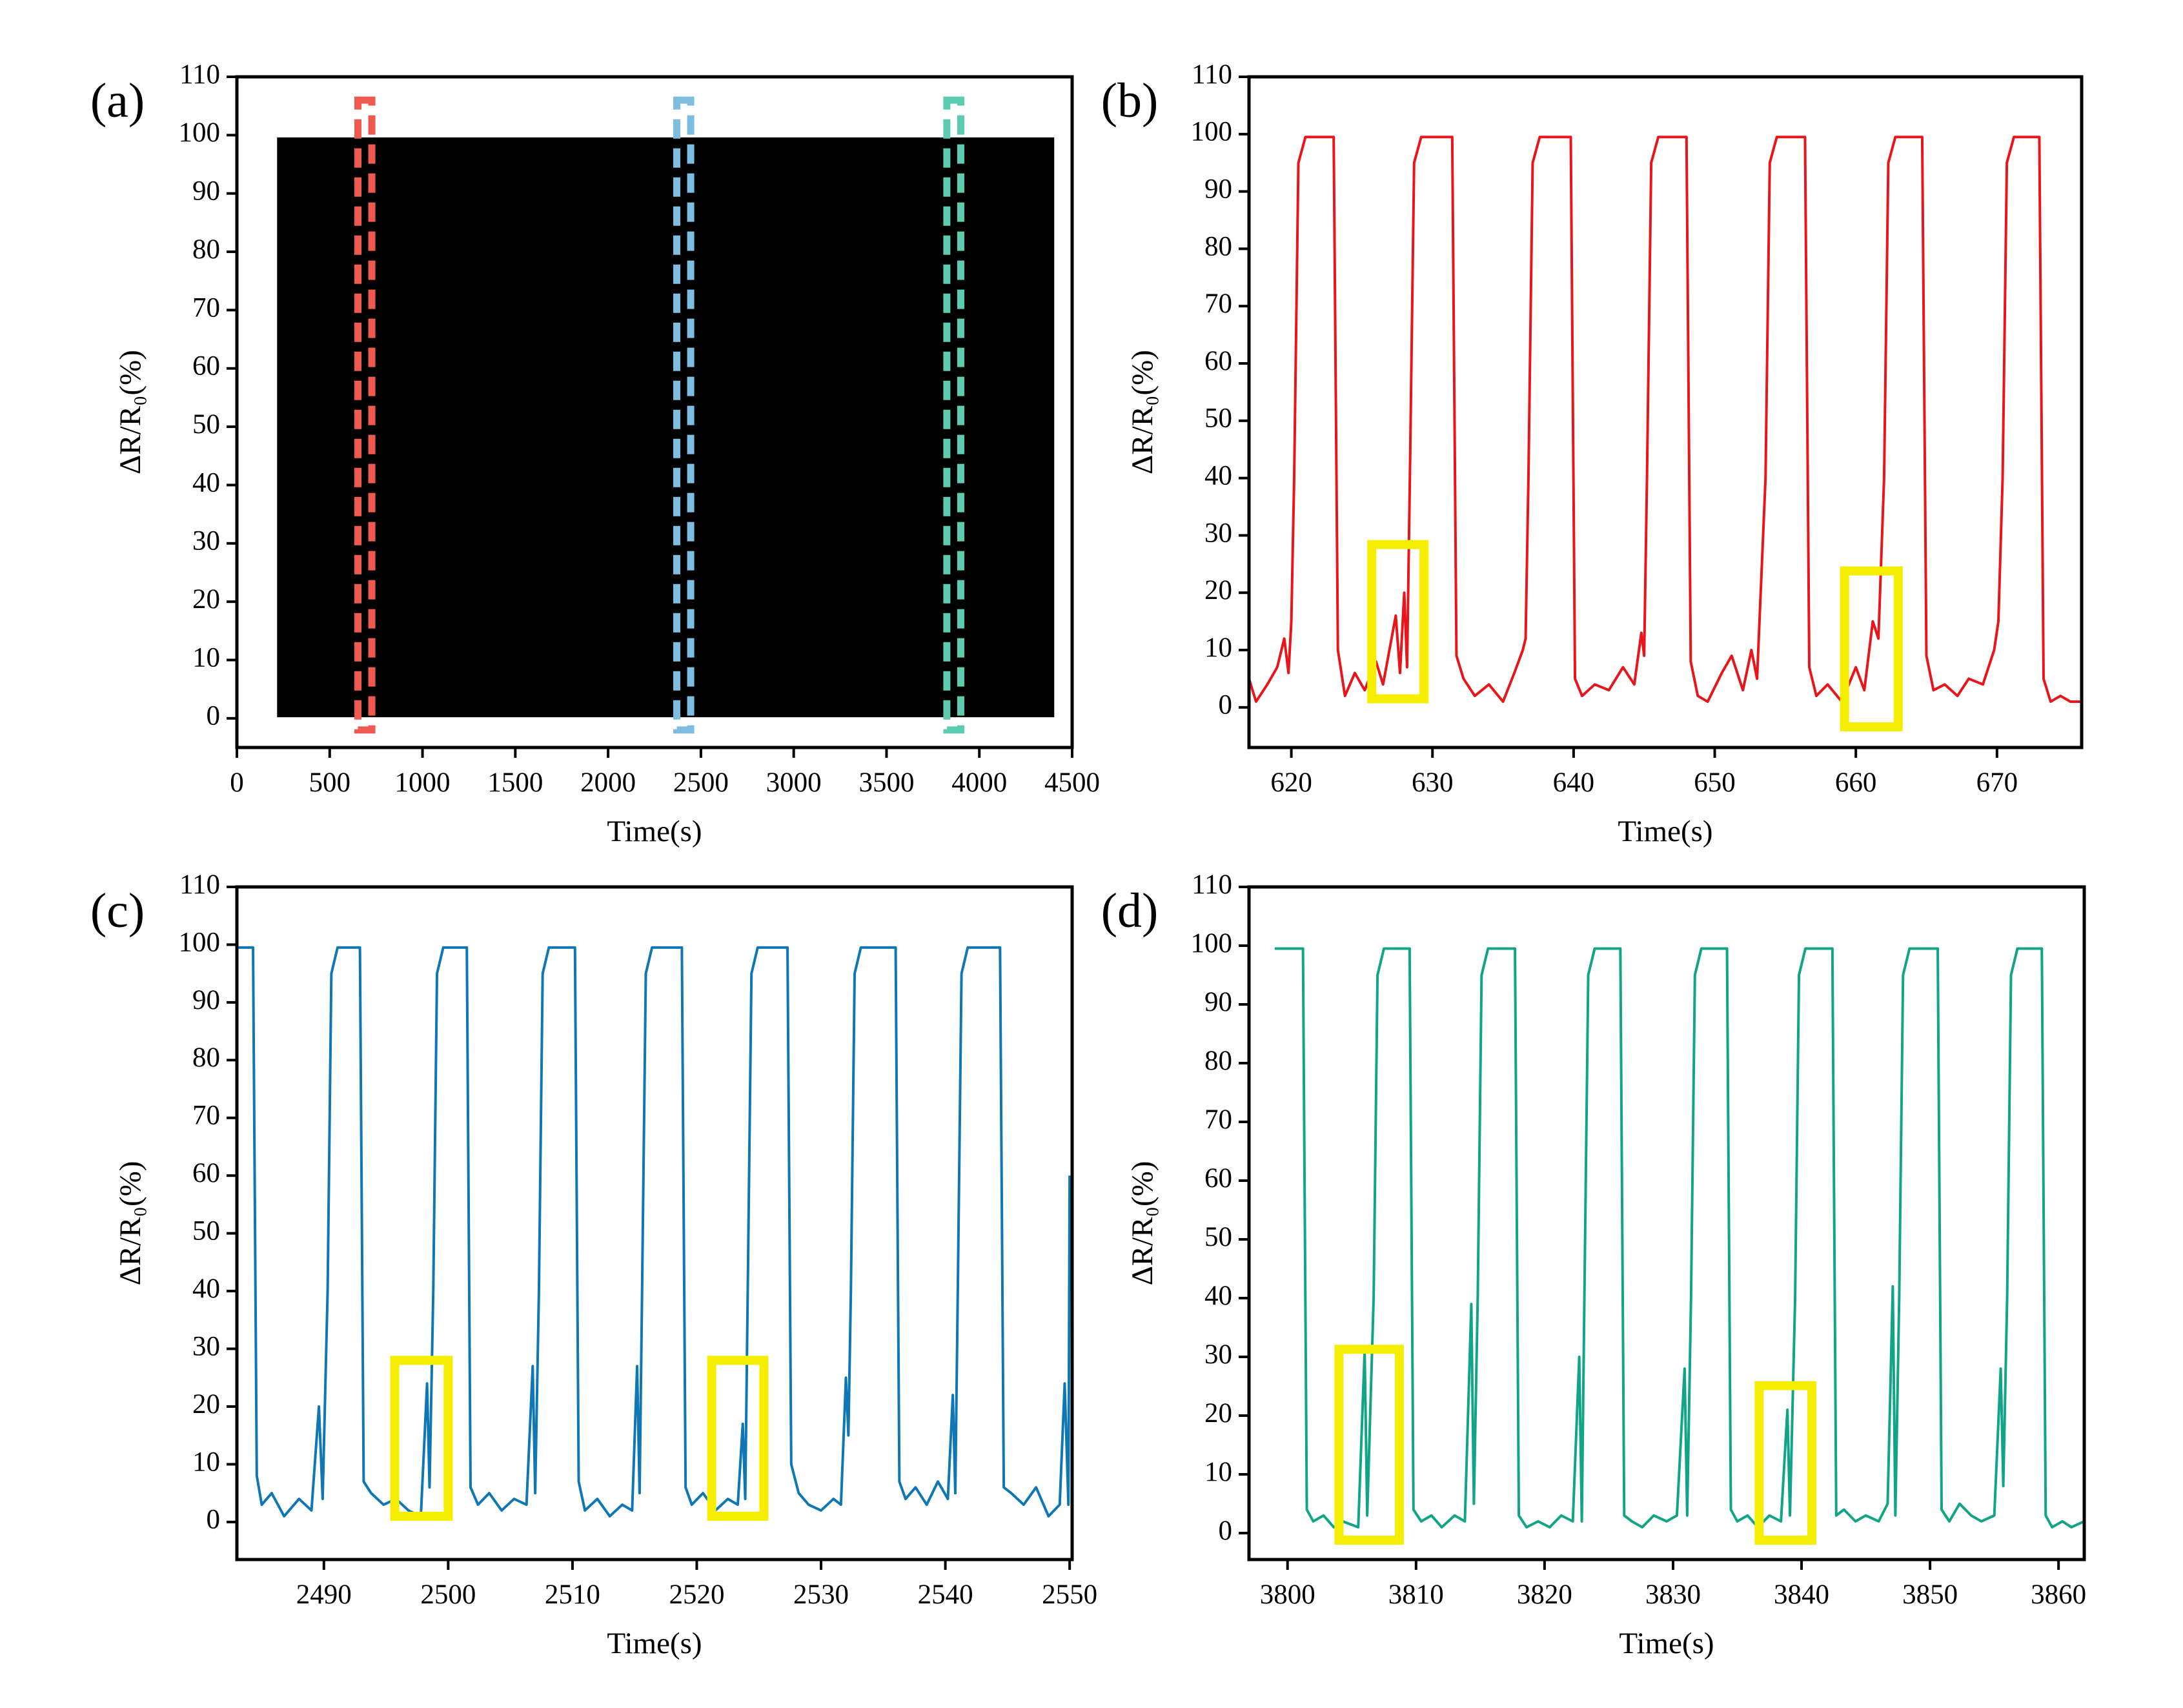 The image size is (2183, 1708). Describe the element at coordinates (572, 1595) in the screenshot. I see `x-tick-label: 2510` at that location.